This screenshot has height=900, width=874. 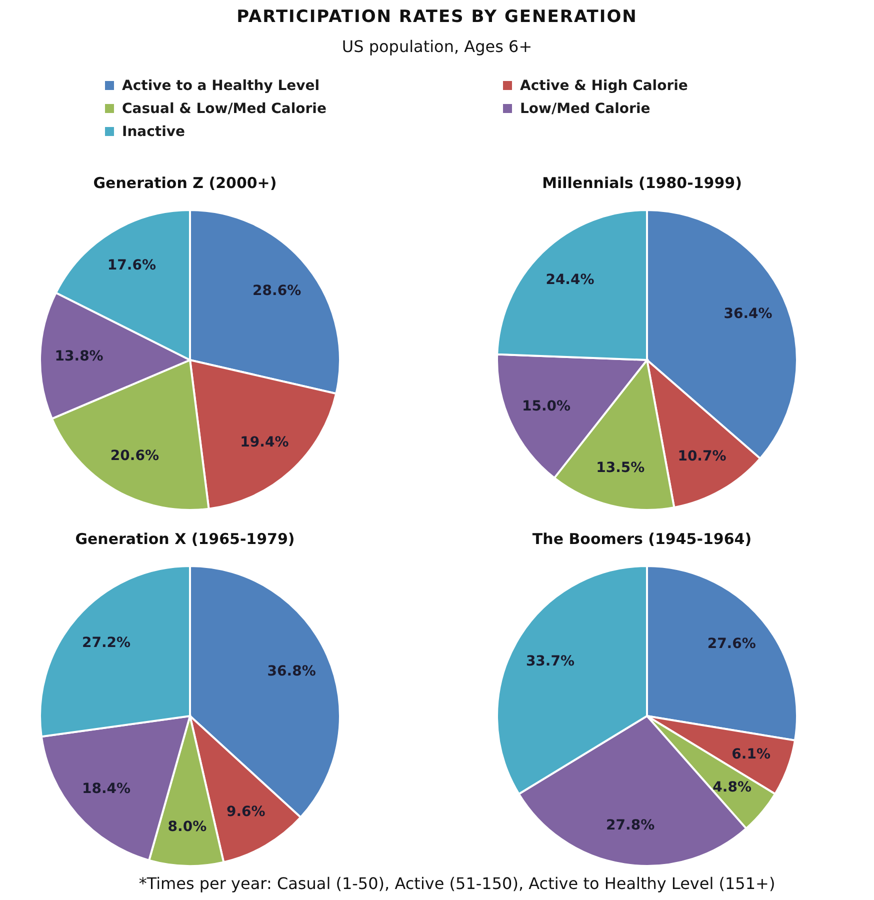 I want to click on legend-label: Low/Med Calorie, so click(x=585, y=108).